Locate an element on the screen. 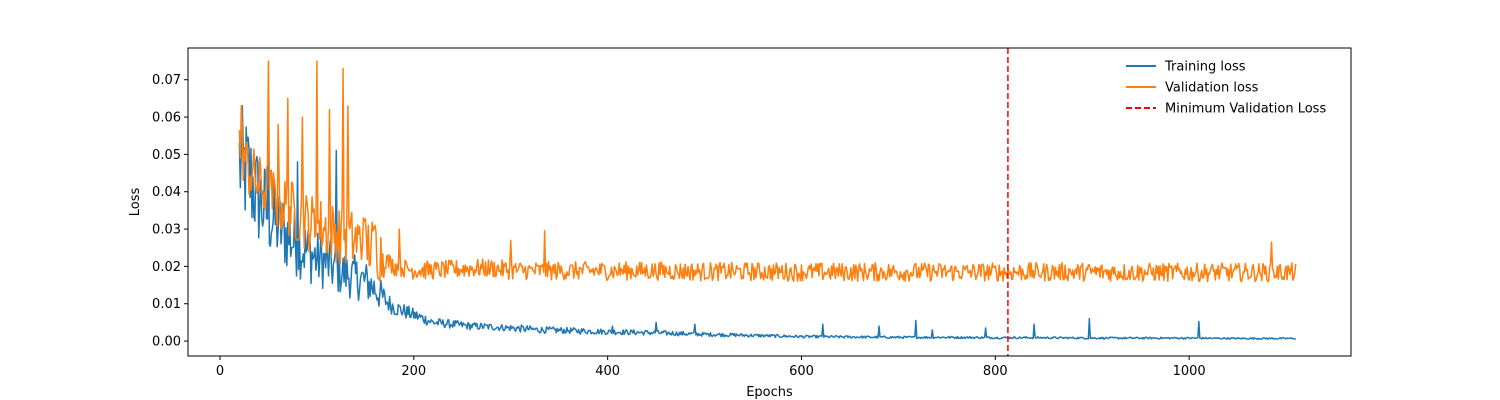 This screenshot has height=400, width=1500. legend-label: Minimum Validation Loss is located at coordinates (1245, 109).